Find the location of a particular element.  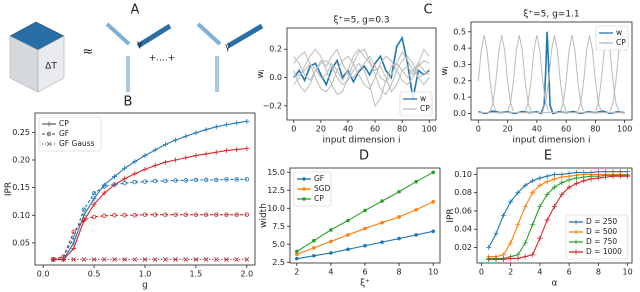

factor-label: γ is located at coordinates (140, 45).